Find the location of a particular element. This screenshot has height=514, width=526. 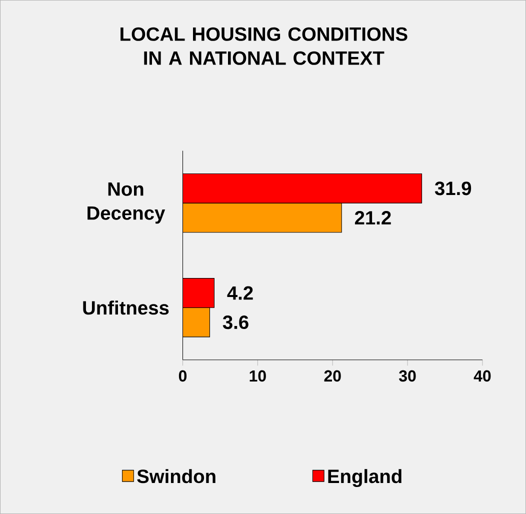

x-tick-label: 20 is located at coordinates (332, 376).